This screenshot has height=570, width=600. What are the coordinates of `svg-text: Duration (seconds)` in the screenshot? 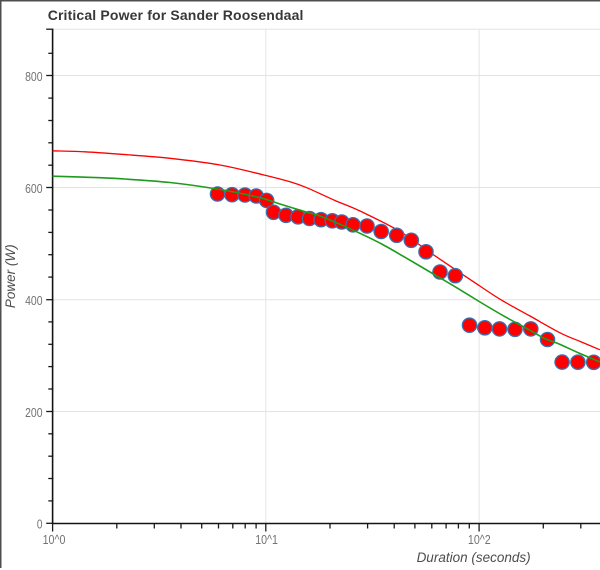 It's located at (474, 557).